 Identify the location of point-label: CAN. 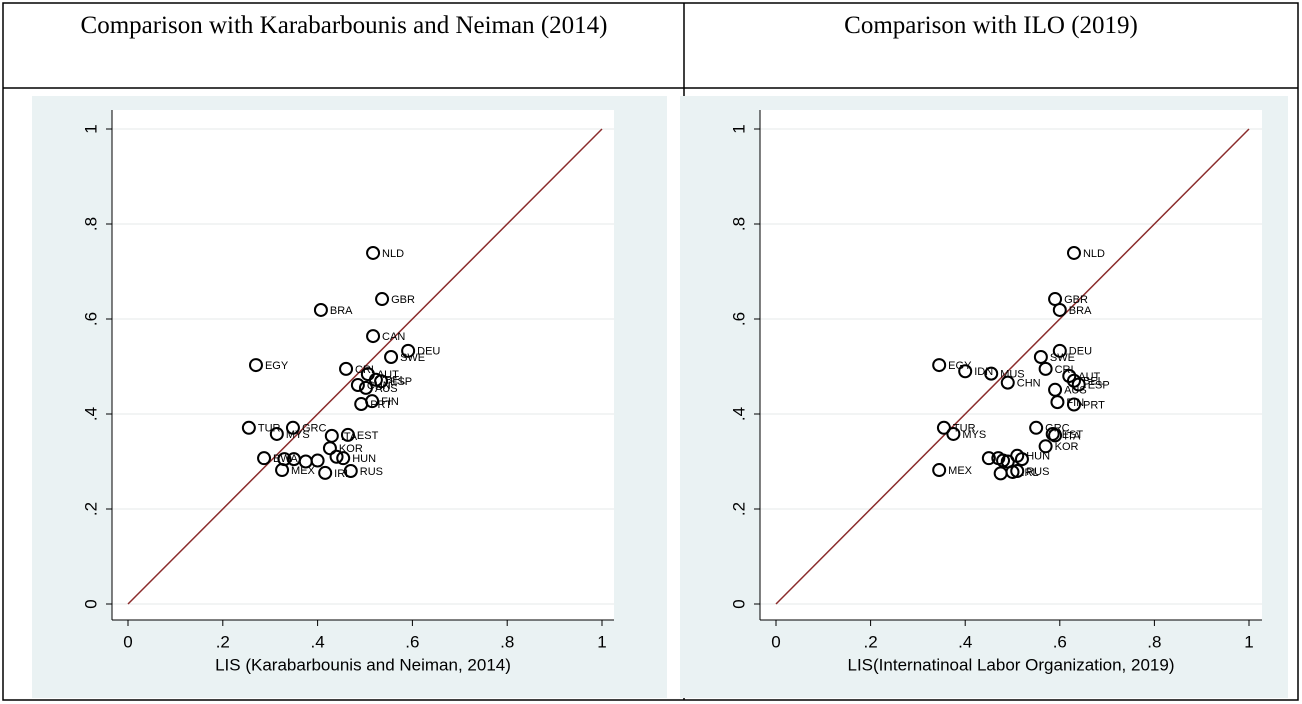
(393, 337).